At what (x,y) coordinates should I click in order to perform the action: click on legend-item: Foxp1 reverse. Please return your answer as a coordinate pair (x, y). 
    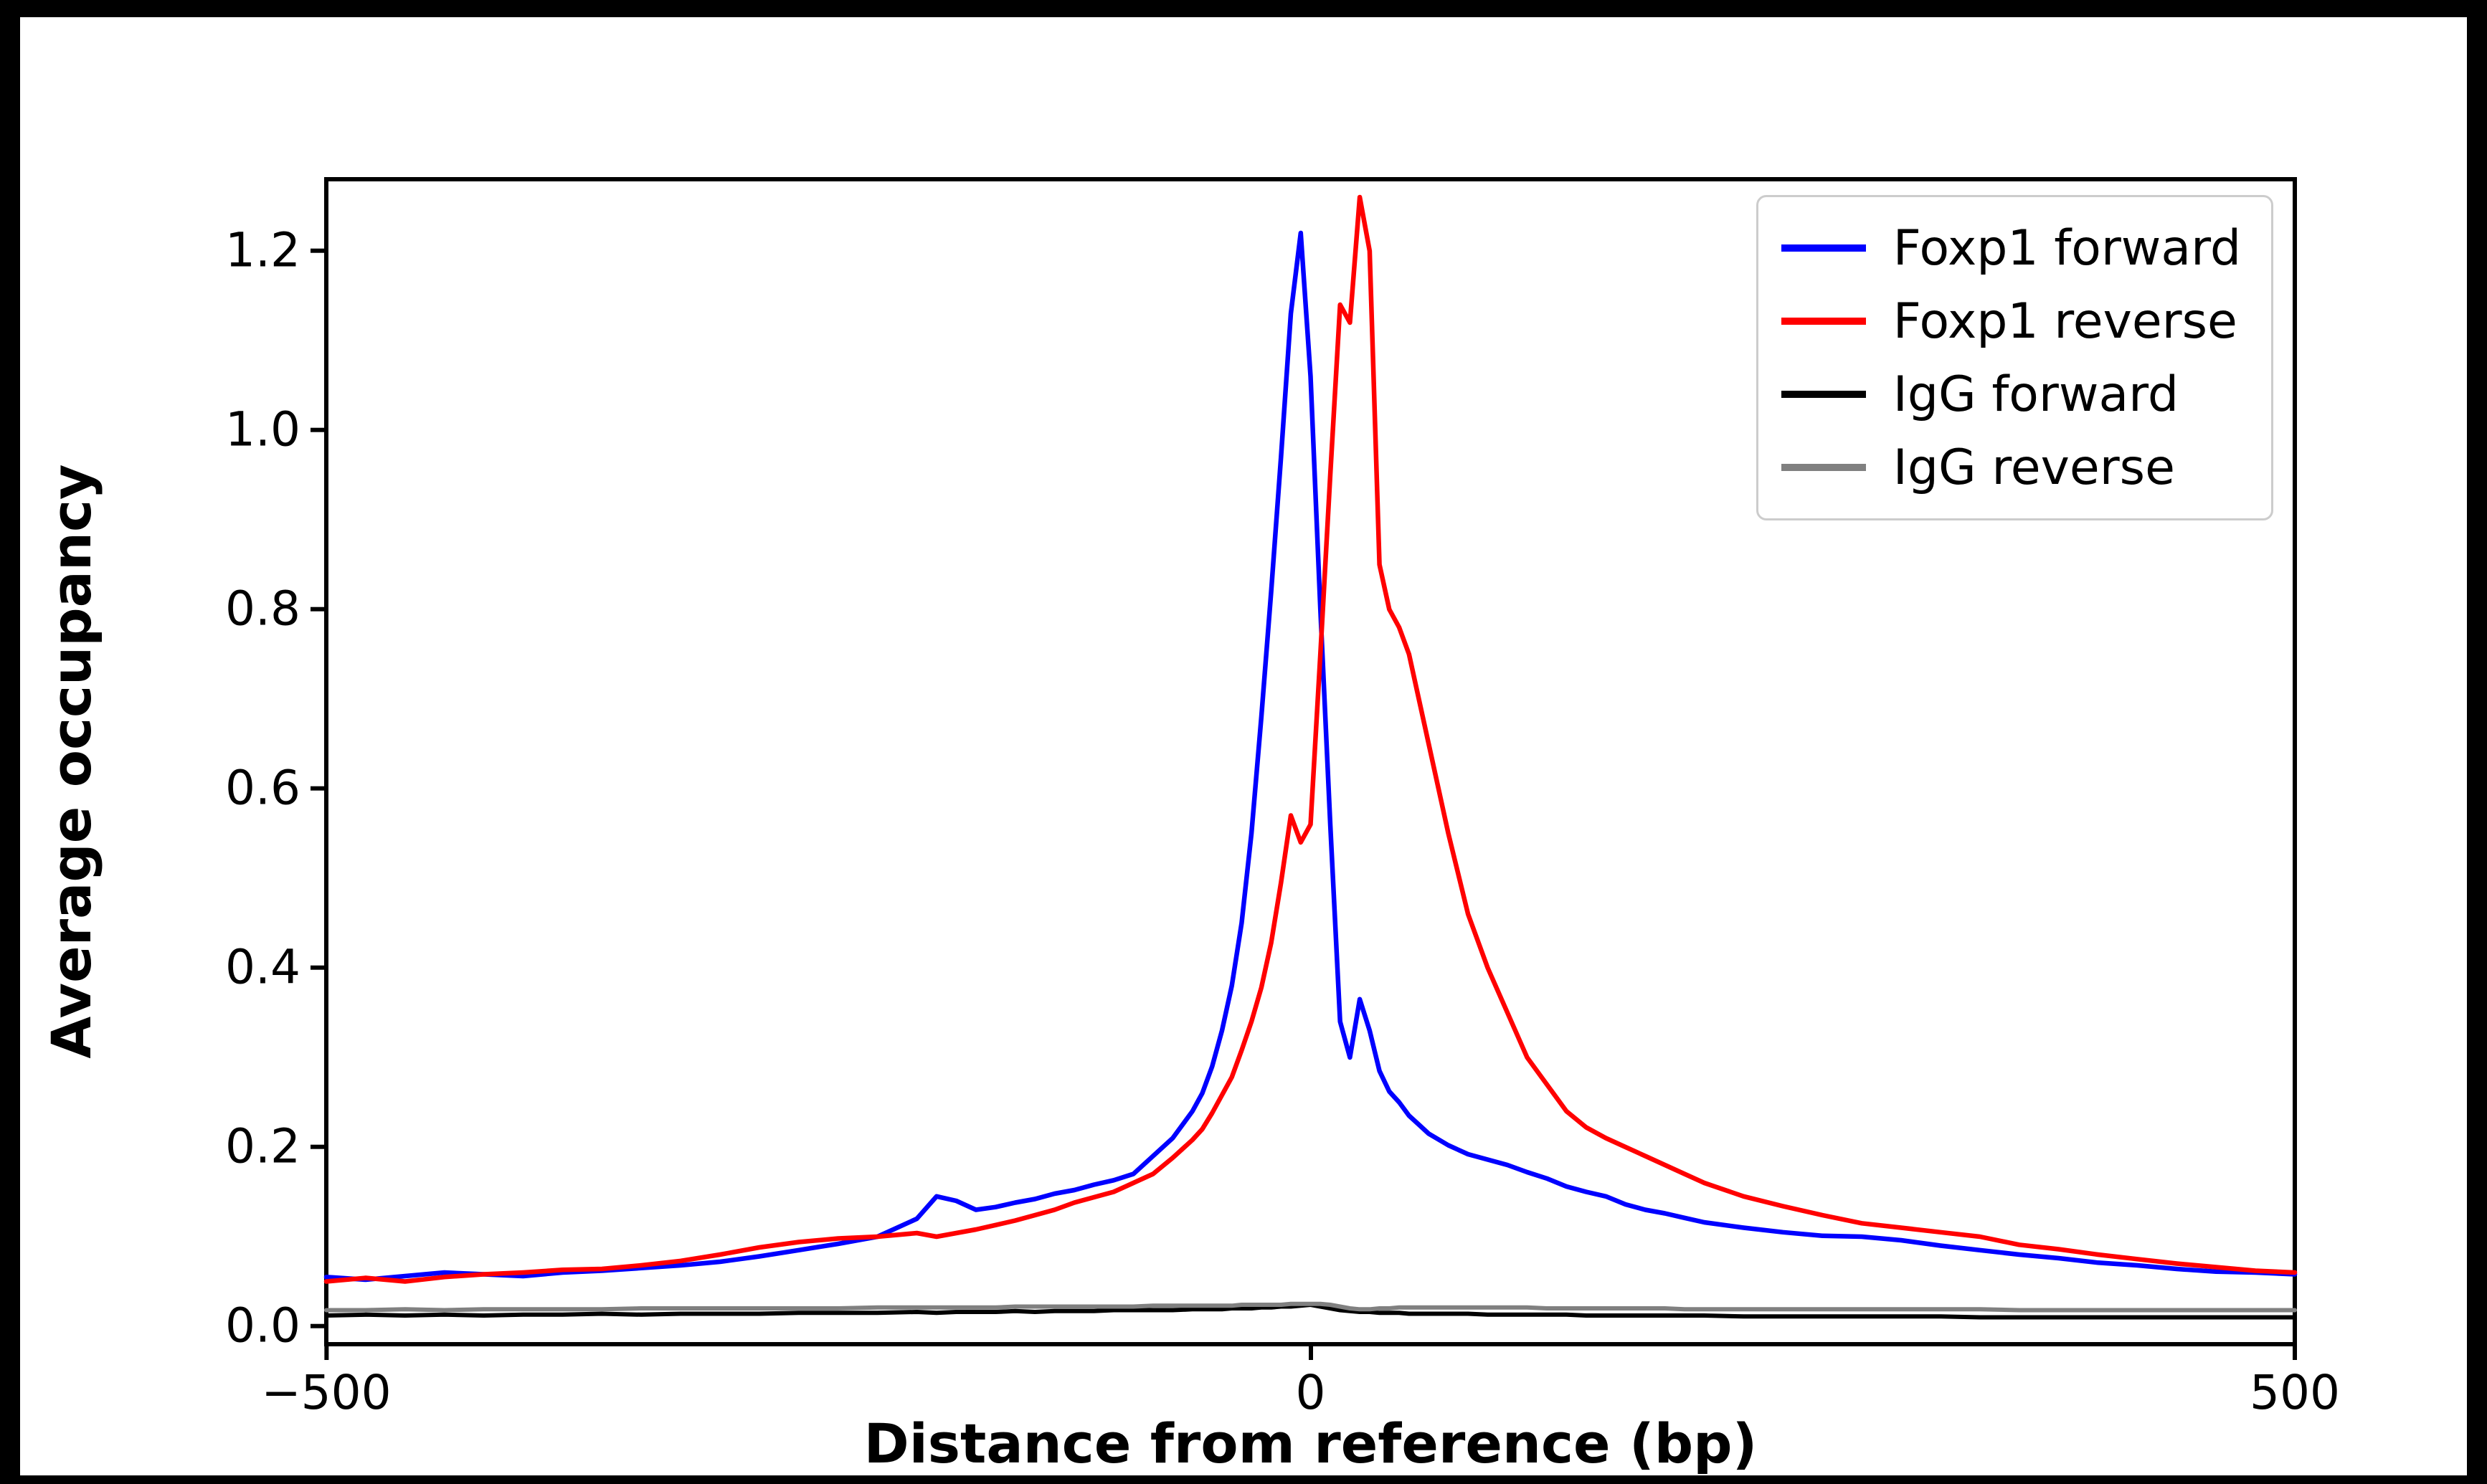
    Looking at the image, I should click on (2011, 322).